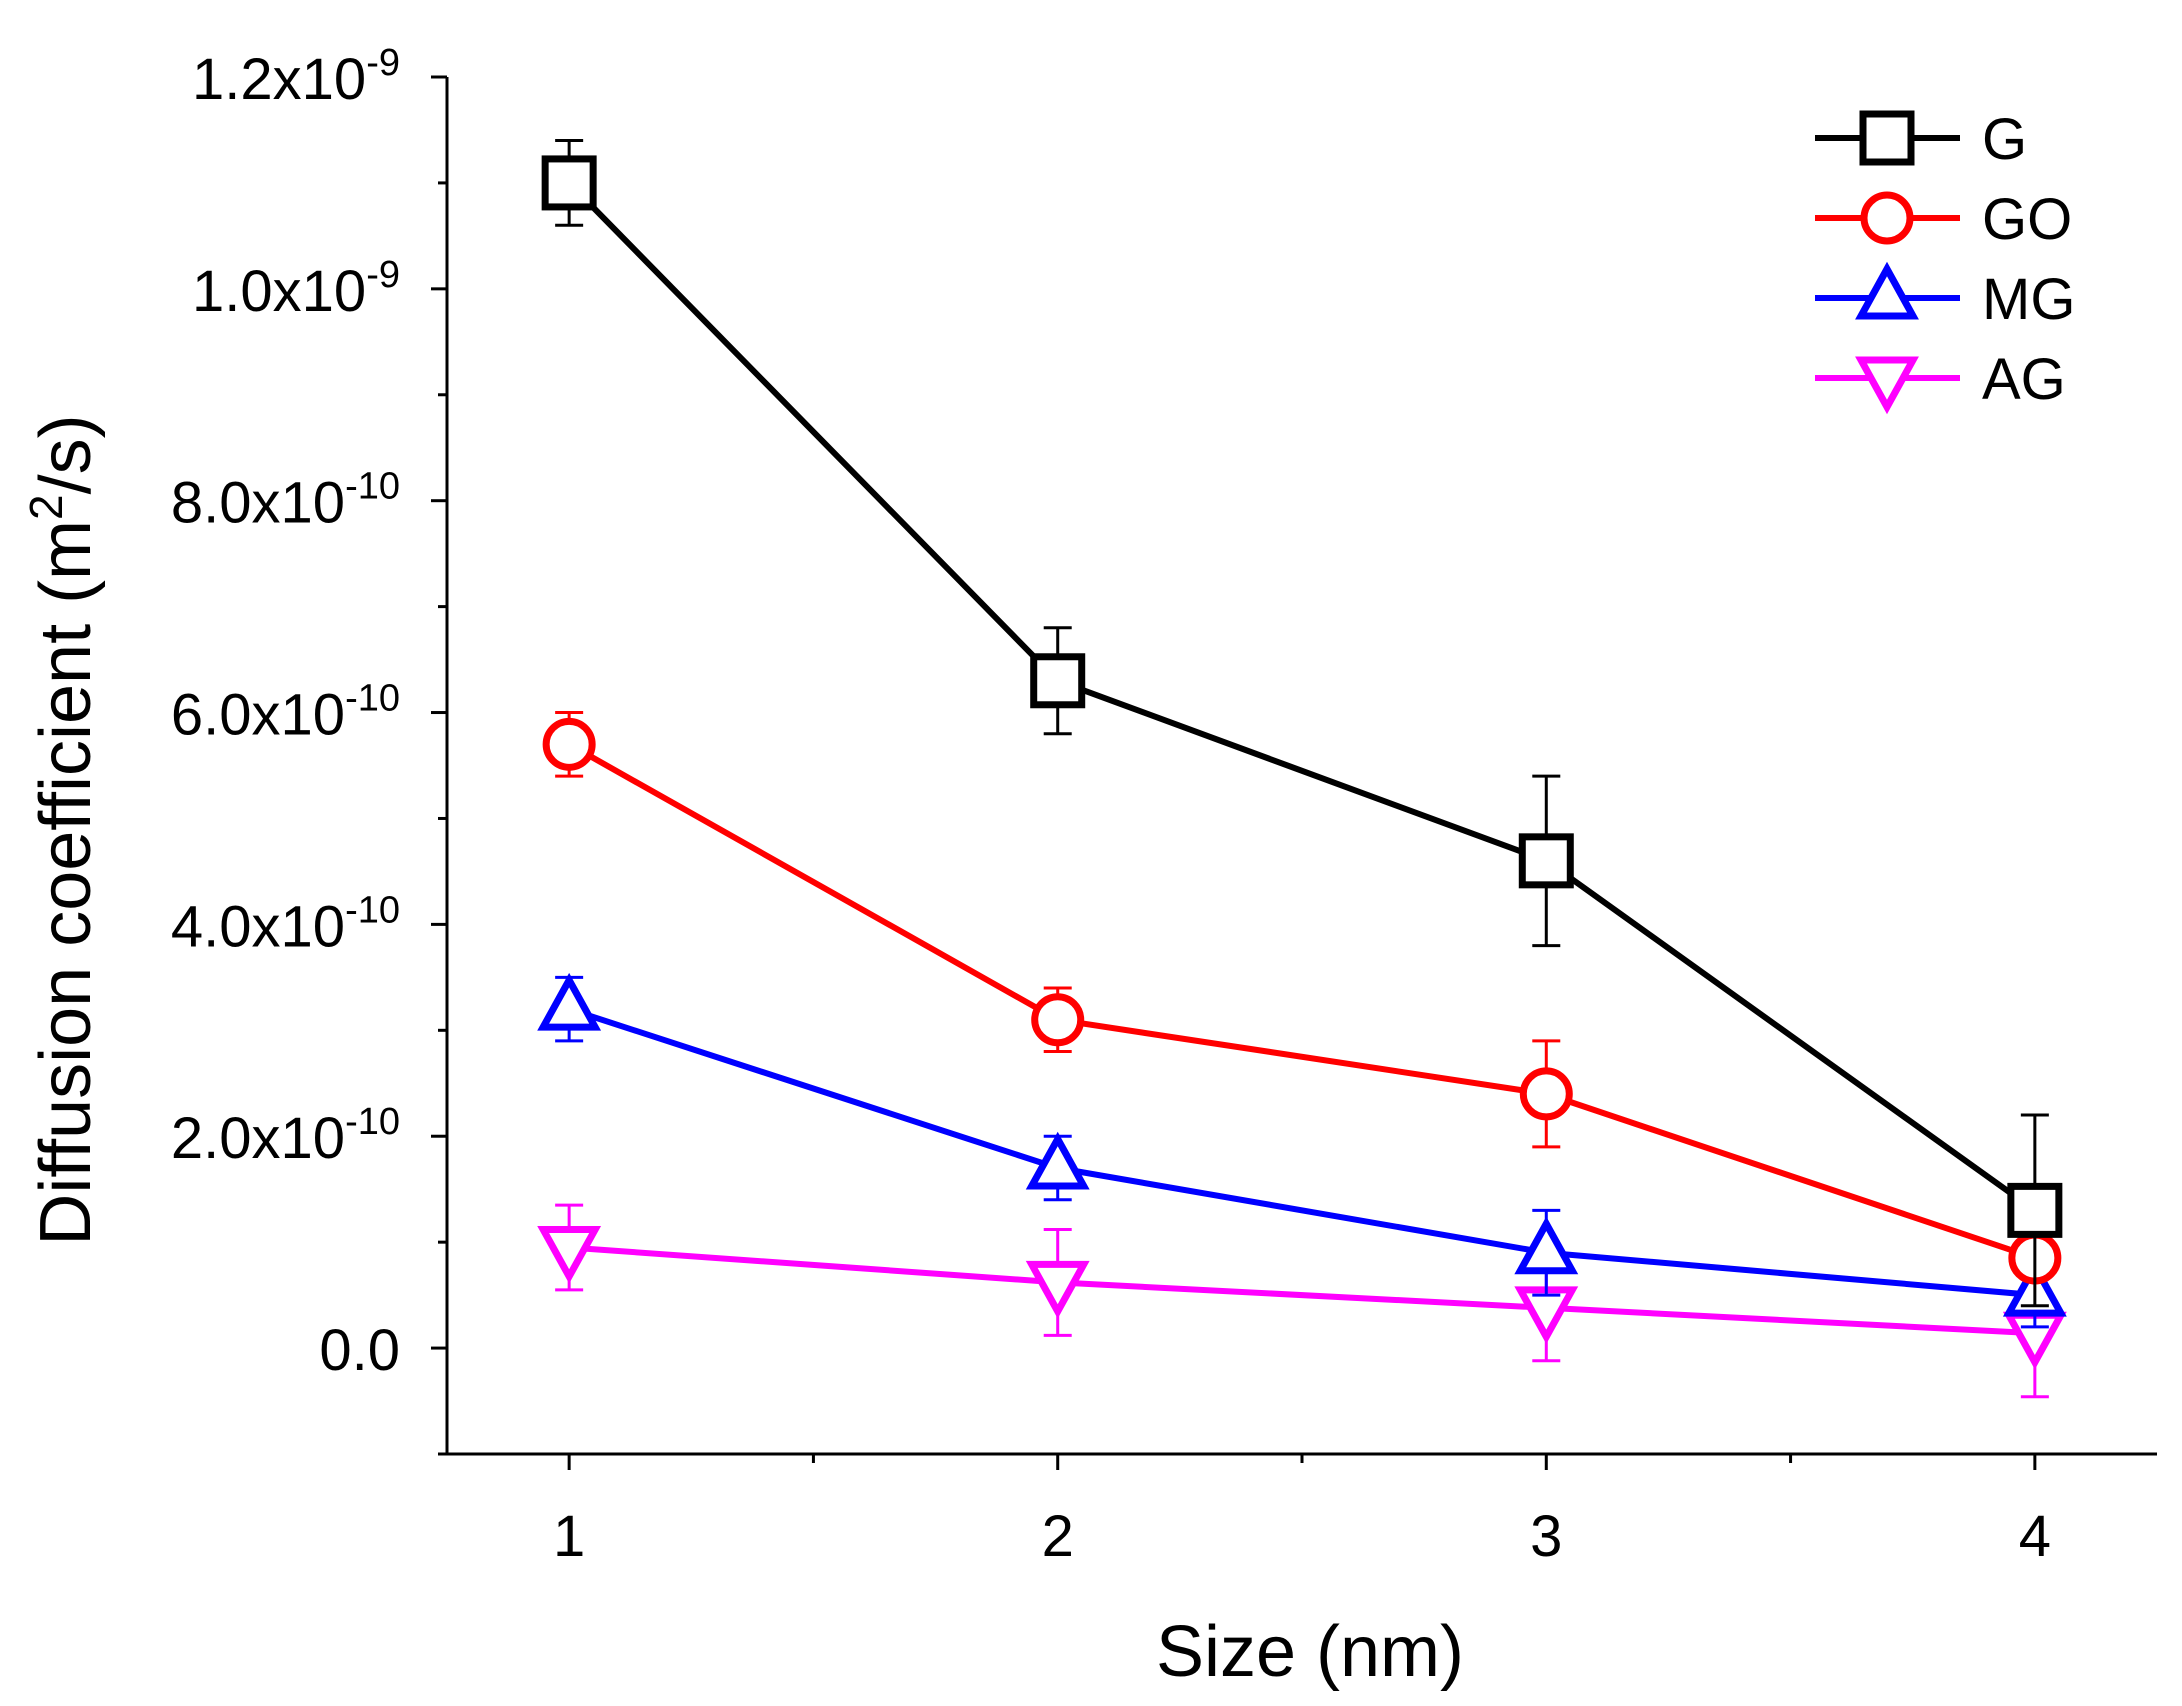 The width and height of the screenshot is (2182, 1706). What do you see at coordinates (1310, 1652) in the screenshot?
I see `x-axis-label: Size (nm)` at bounding box center [1310, 1652].